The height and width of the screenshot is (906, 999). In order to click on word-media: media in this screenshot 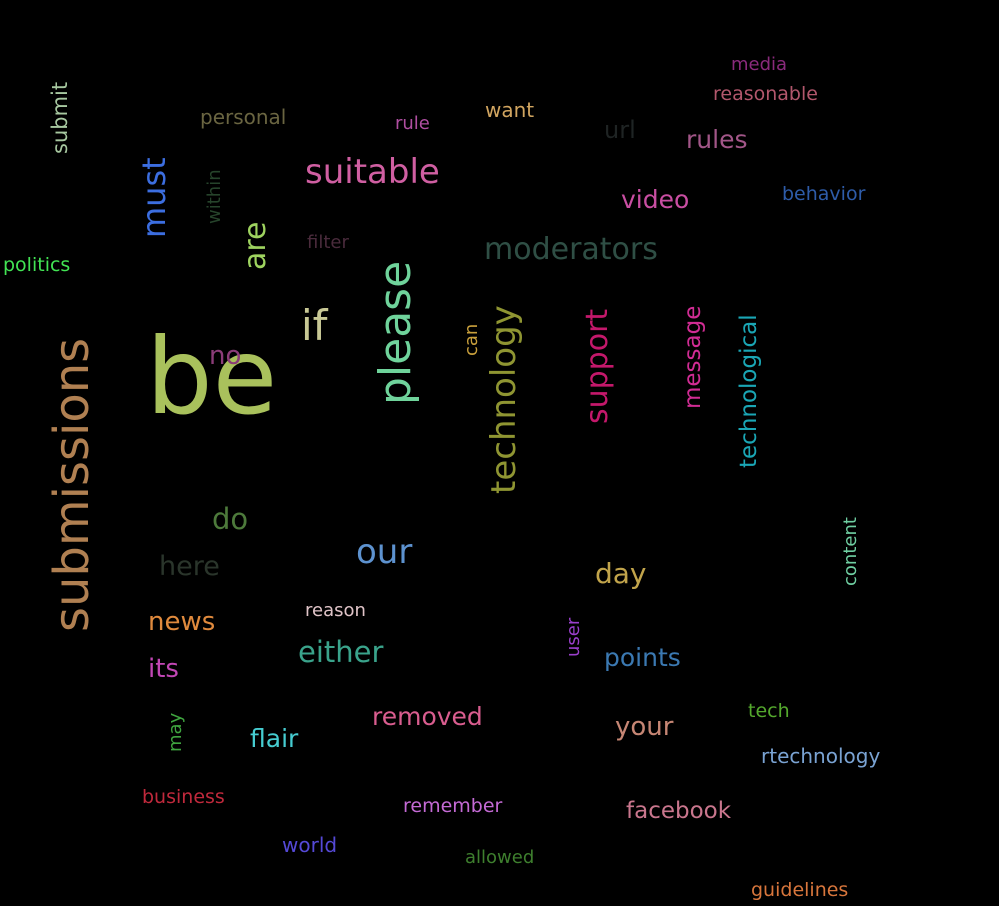, I will do `click(759, 64)`.